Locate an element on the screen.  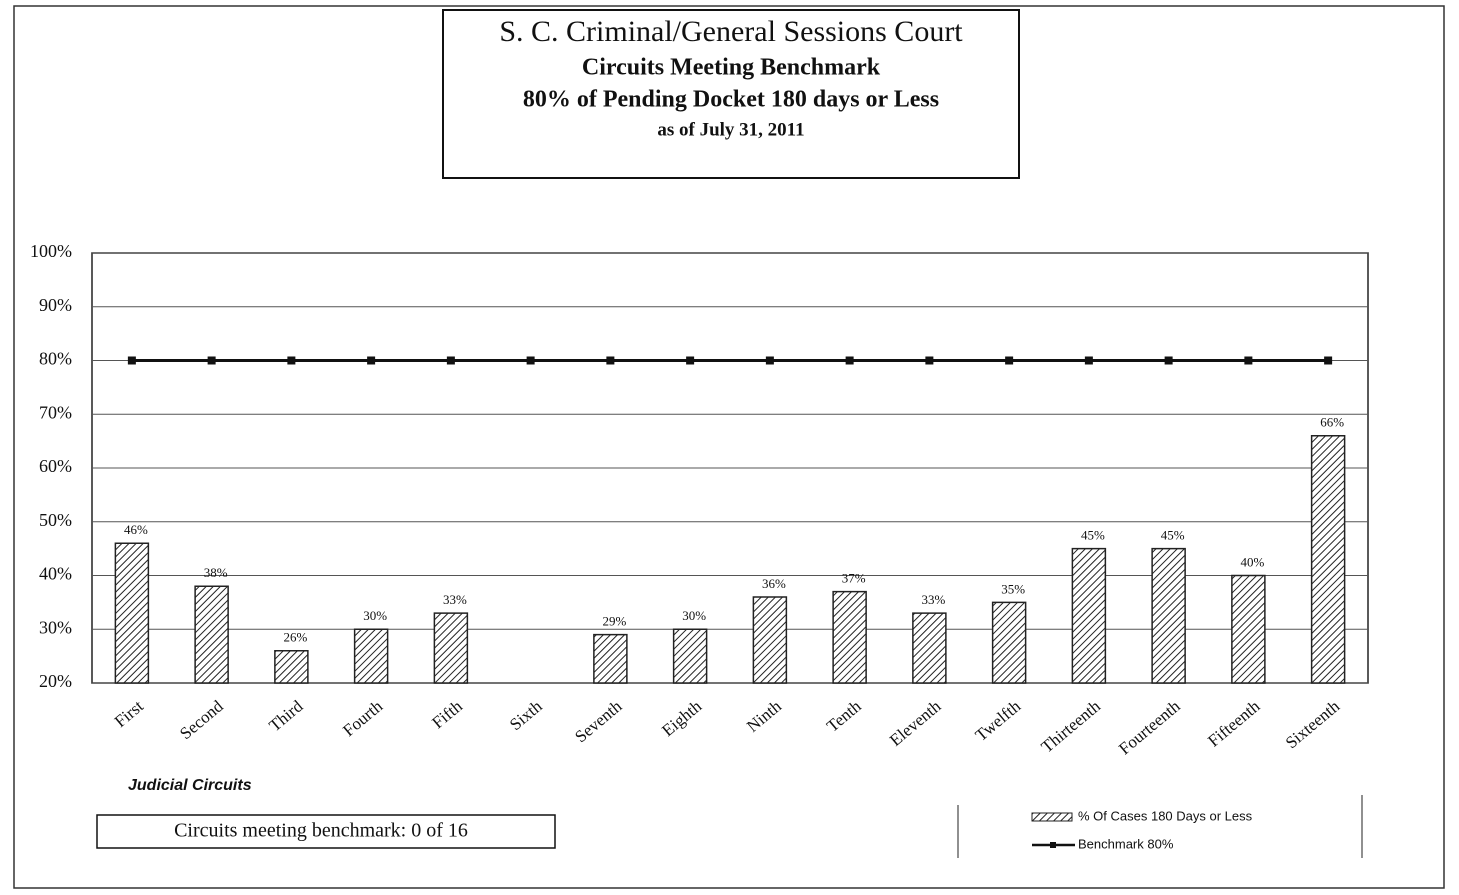
annotation-box is located at coordinates (326, 831).